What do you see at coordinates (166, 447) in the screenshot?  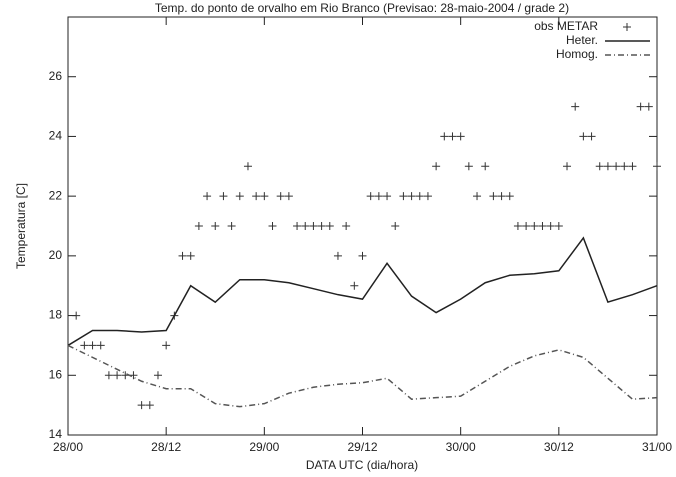 I see `x-tick-label: 28/12` at bounding box center [166, 447].